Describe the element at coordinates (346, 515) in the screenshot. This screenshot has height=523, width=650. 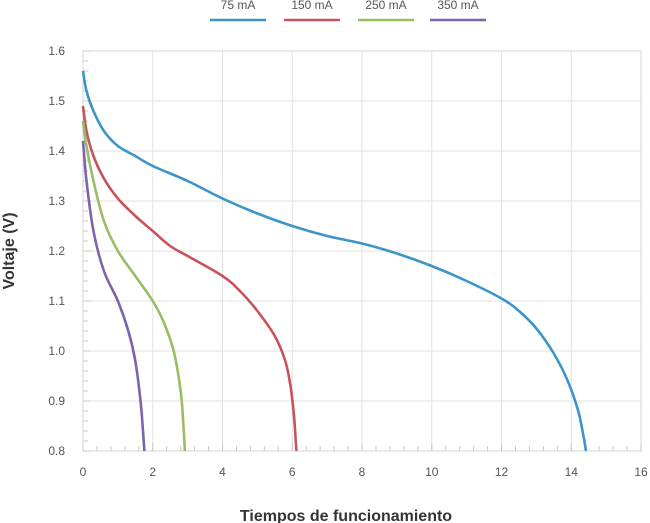
I see `x-axis-title: Tiempos de funcionamiento` at that location.